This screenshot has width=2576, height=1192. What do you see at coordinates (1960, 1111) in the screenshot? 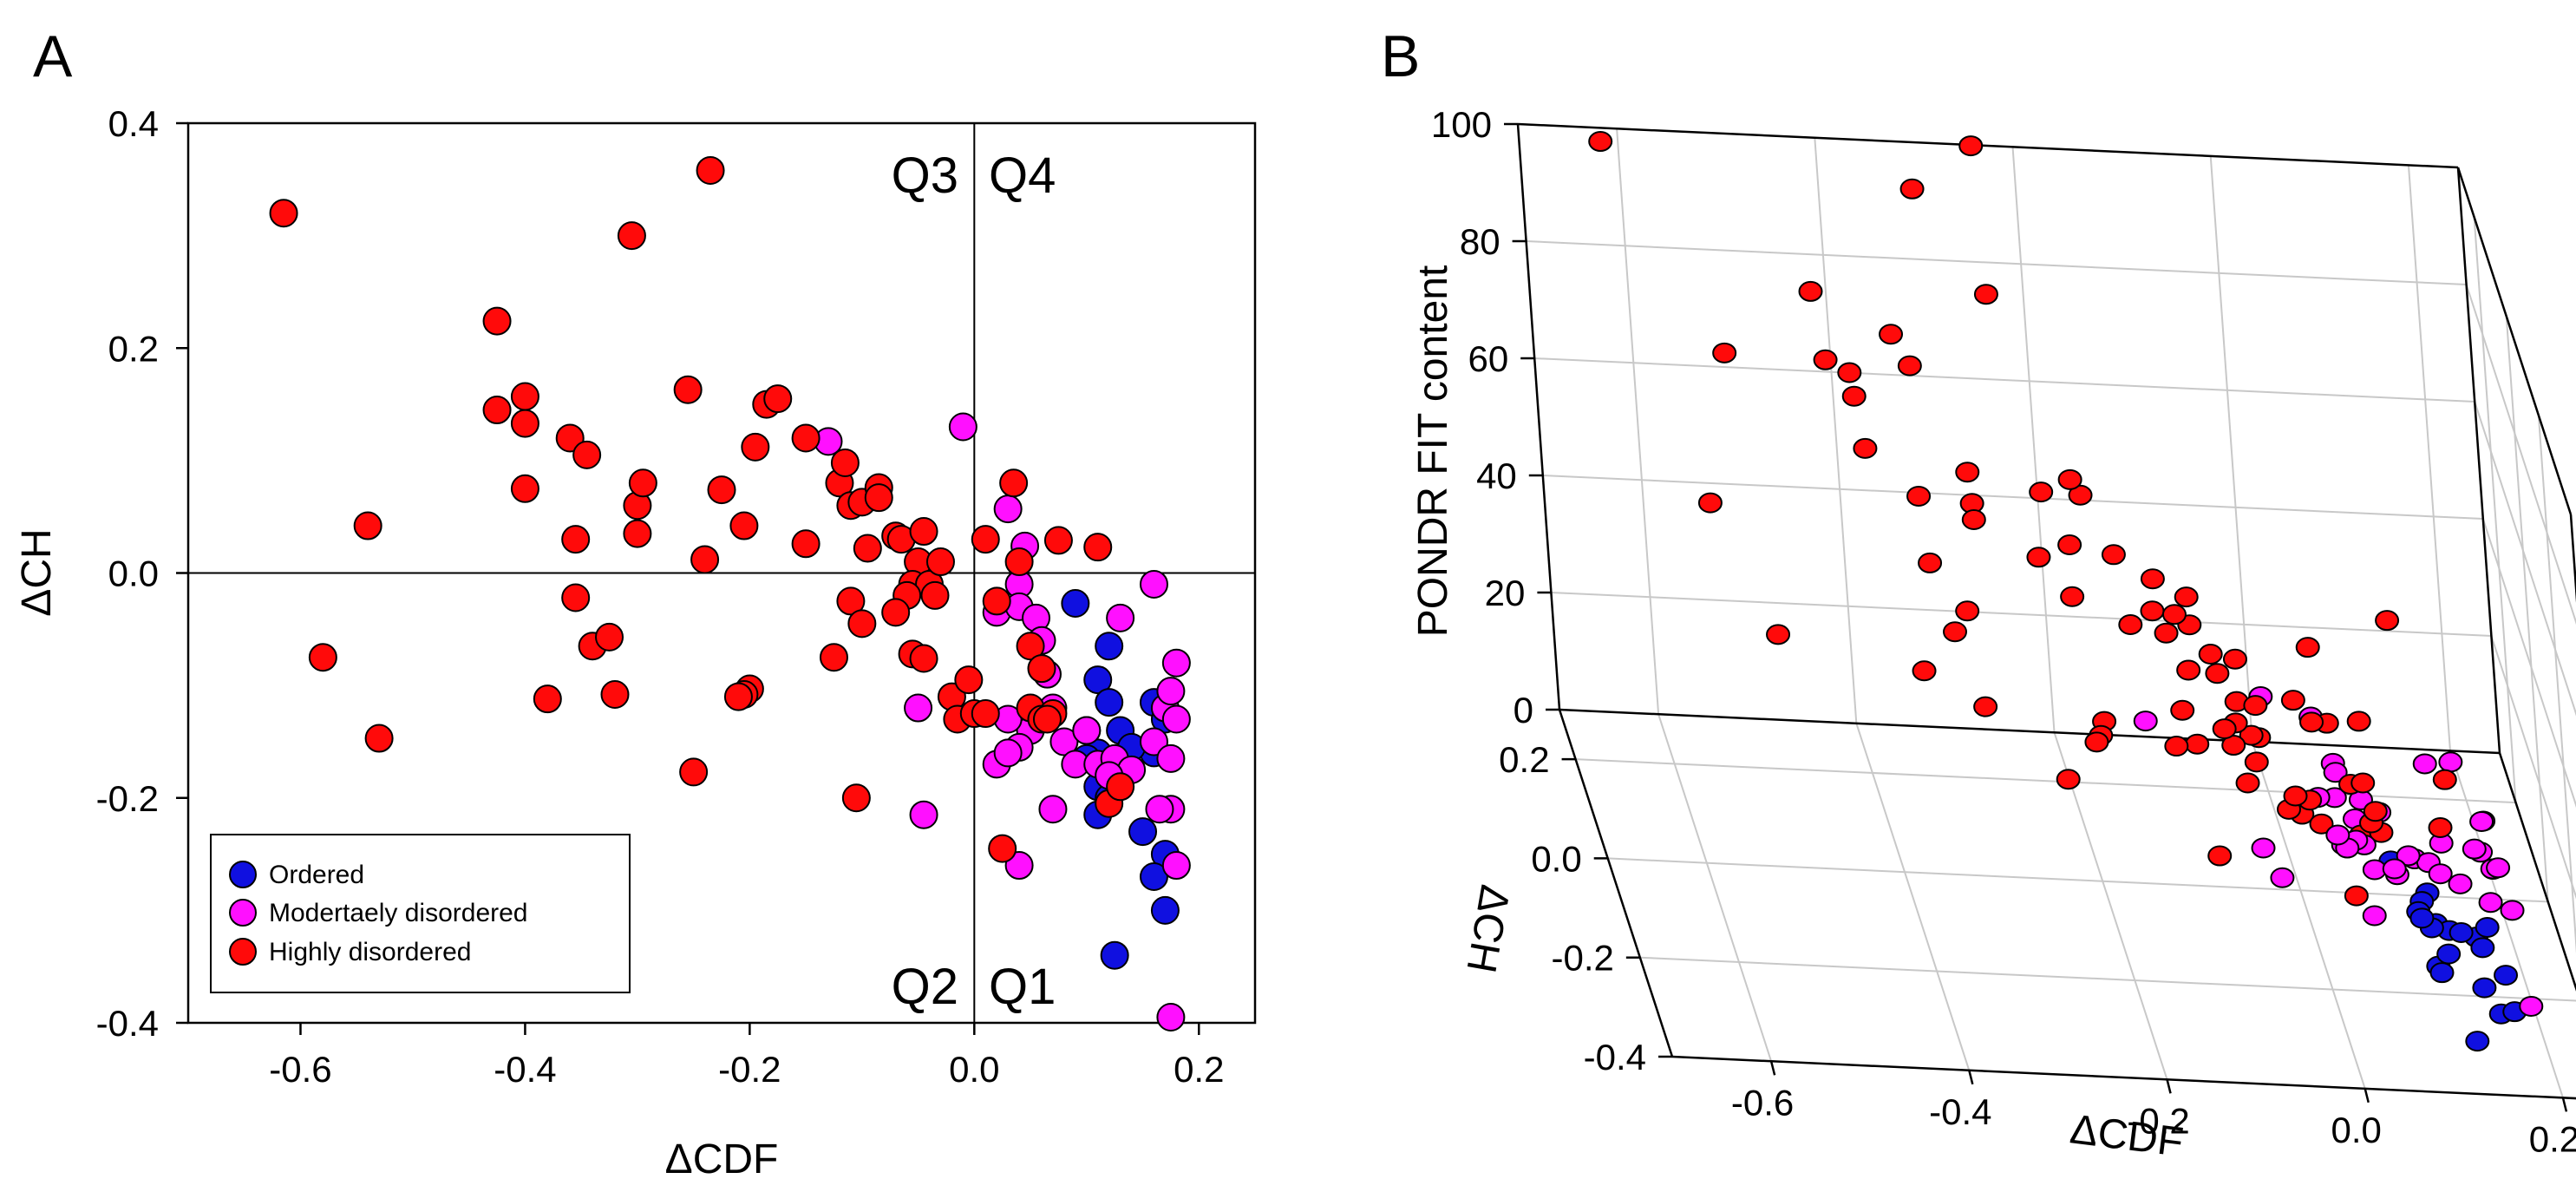
I see `x-tick-label: -0.4` at bounding box center [1960, 1111].